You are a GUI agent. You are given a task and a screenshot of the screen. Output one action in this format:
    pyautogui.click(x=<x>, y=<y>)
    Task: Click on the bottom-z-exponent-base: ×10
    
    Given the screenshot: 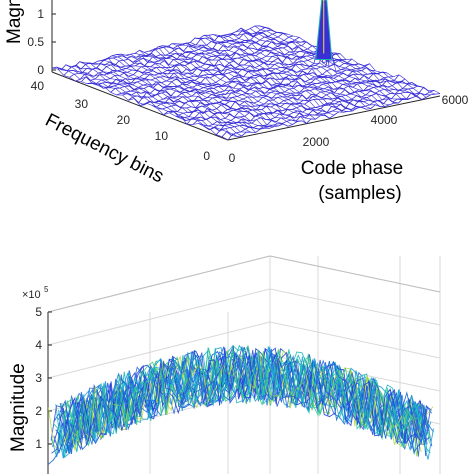 What is the action you would take?
    pyautogui.click(x=31, y=295)
    